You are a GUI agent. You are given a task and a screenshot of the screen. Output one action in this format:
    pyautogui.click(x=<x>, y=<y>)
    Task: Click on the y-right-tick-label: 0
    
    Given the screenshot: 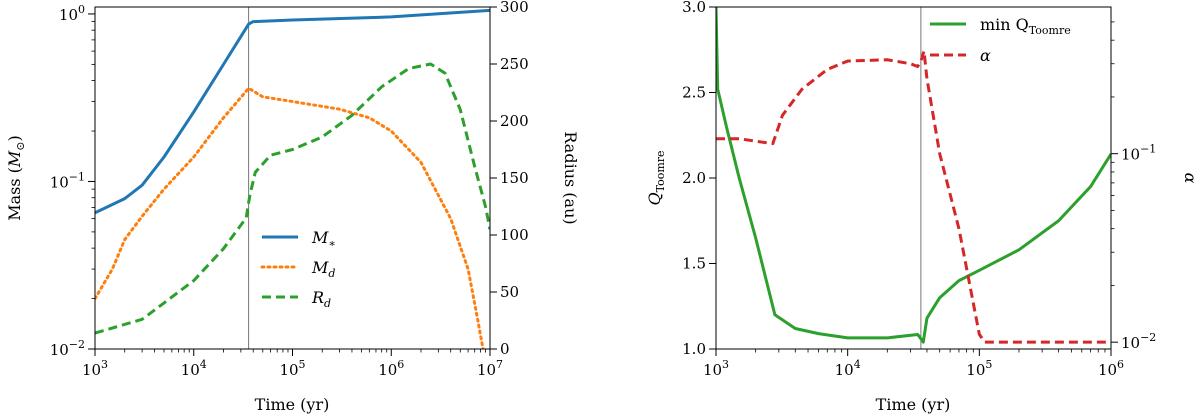 What is the action you would take?
    pyautogui.click(x=505, y=349)
    